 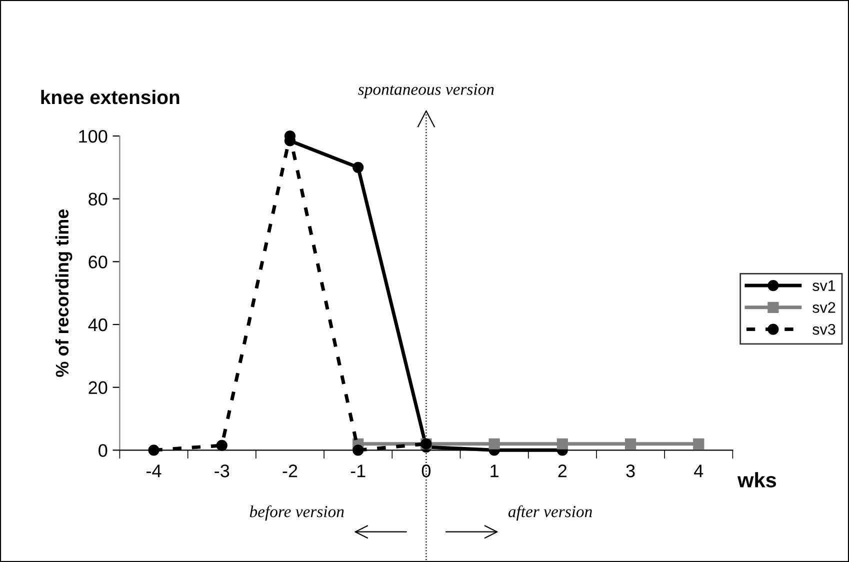 What do you see at coordinates (98, 262) in the screenshot?
I see `y-tick-label: 60` at bounding box center [98, 262].